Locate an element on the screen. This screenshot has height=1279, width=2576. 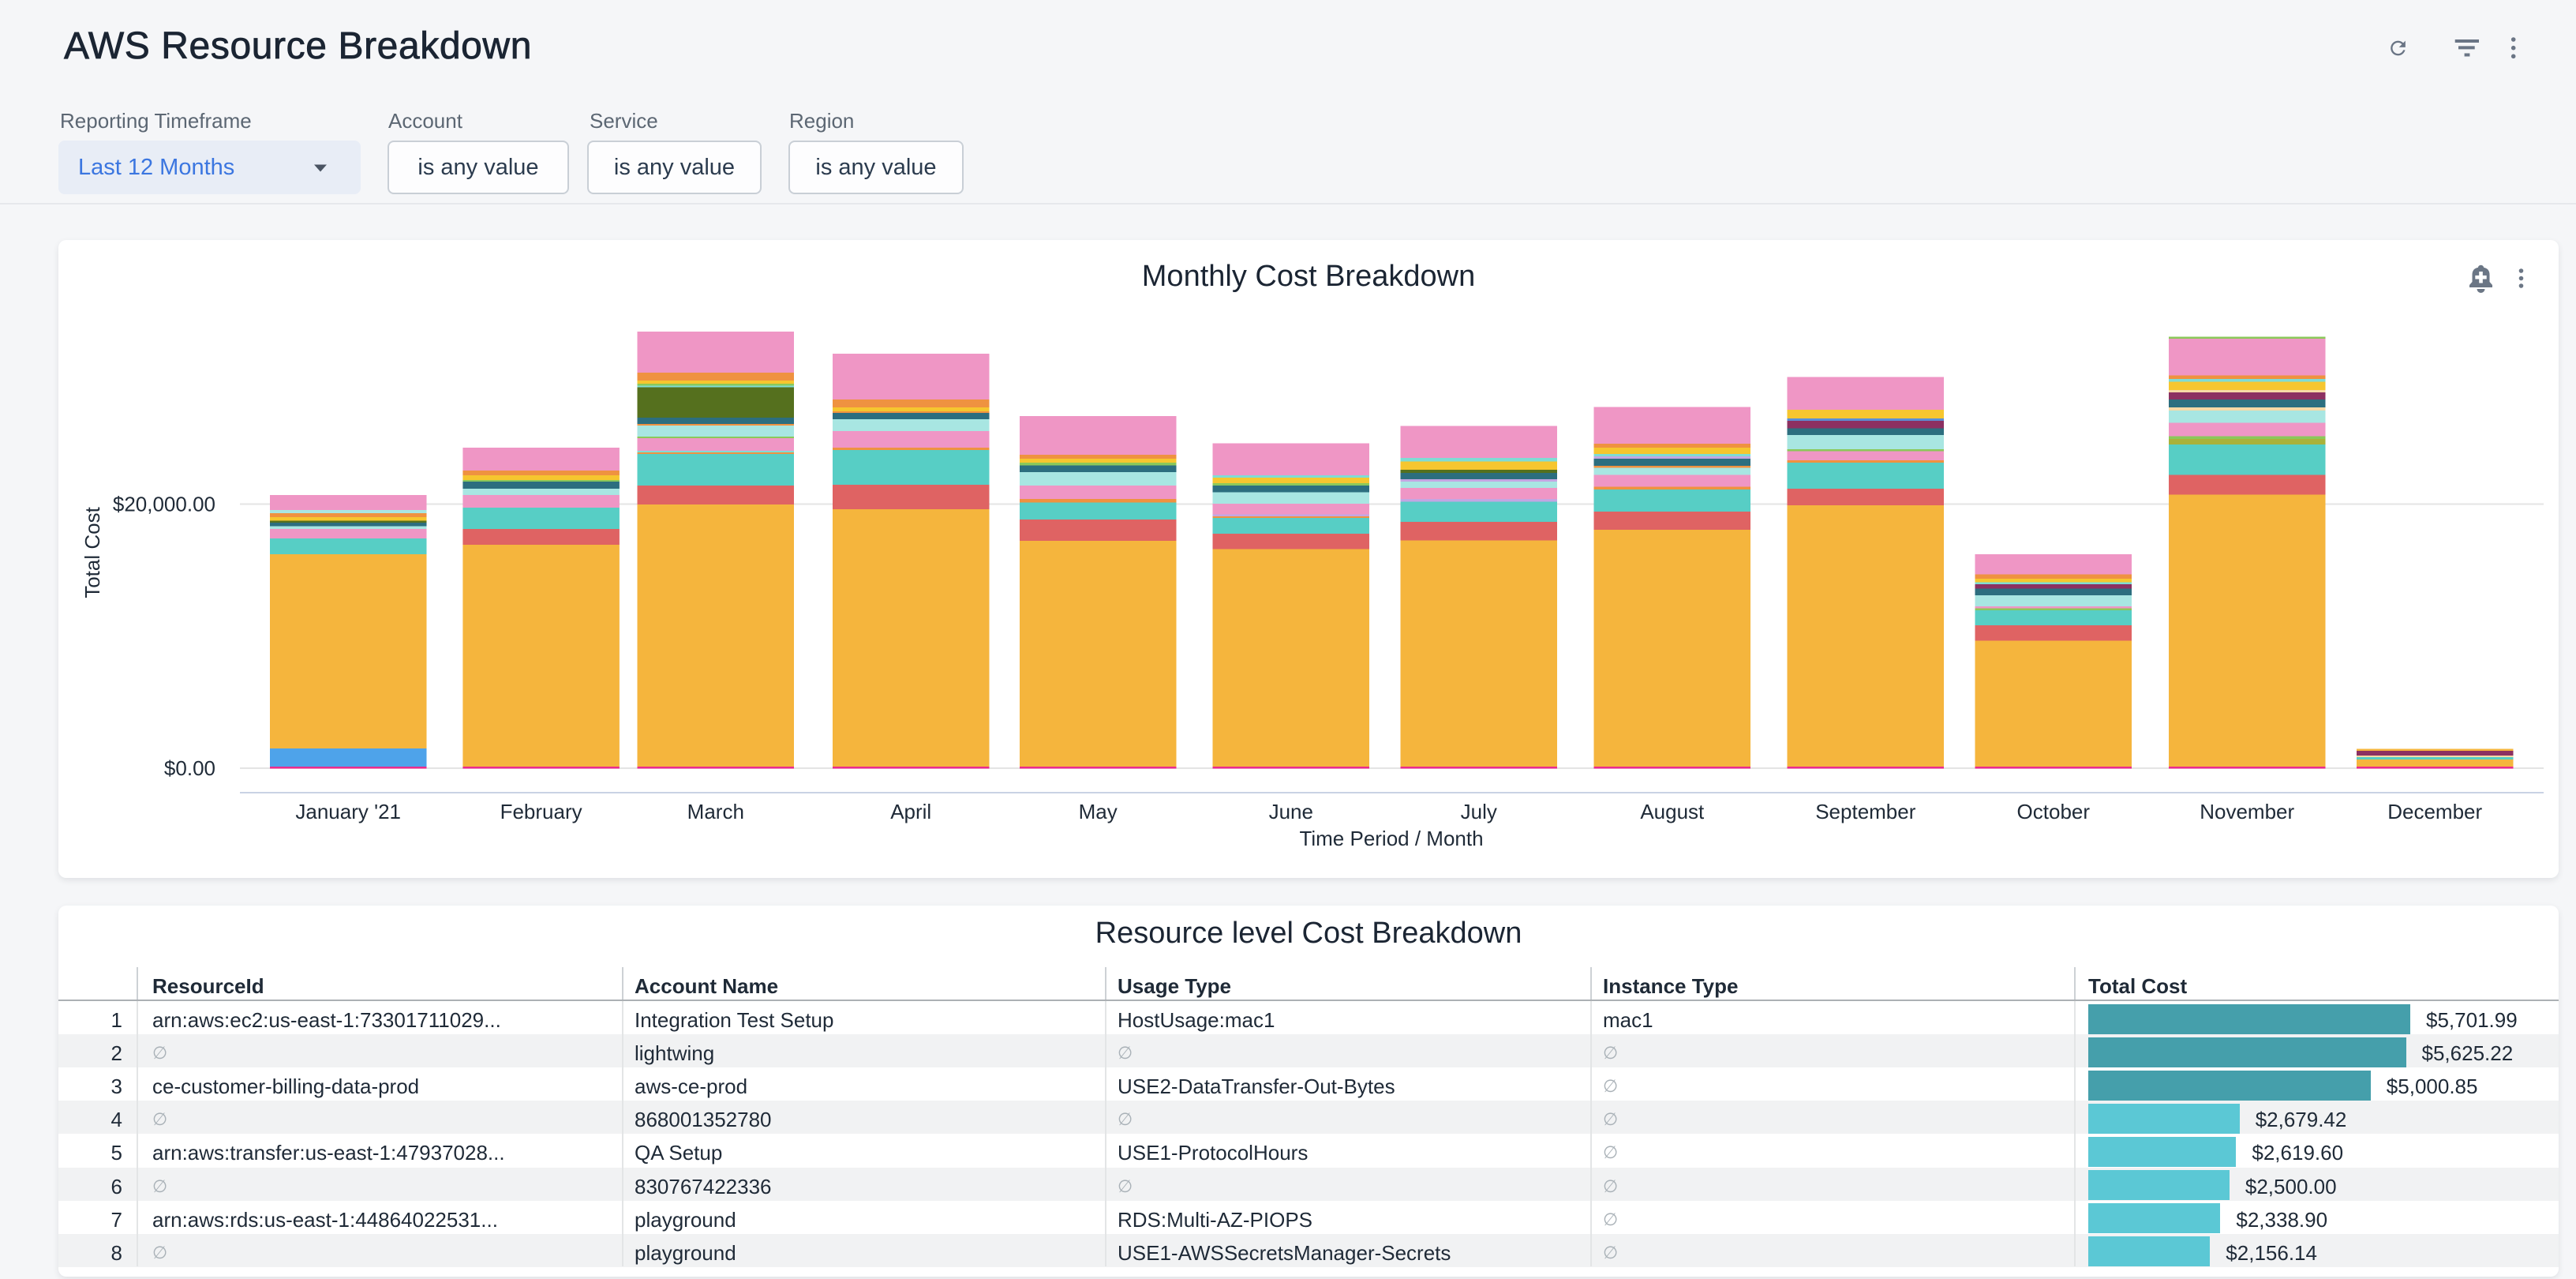
svg-text: Monthly Cost Breakdown is located at coordinates (1308, 276).